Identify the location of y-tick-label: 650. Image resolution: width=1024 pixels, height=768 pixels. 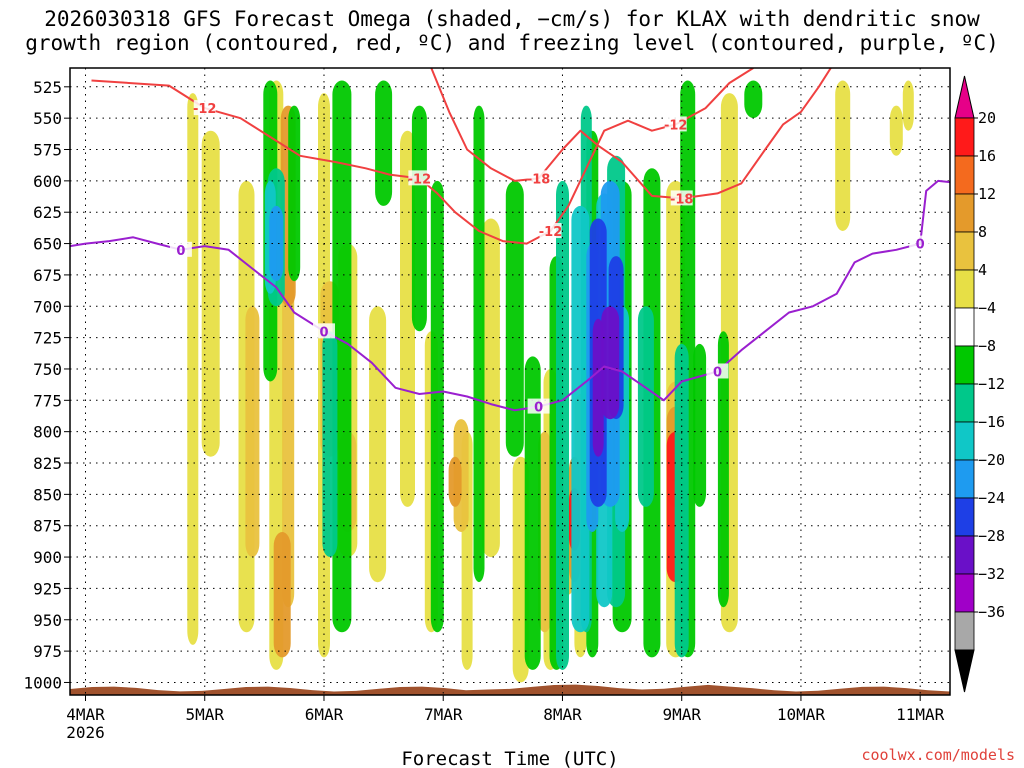
(47, 244).